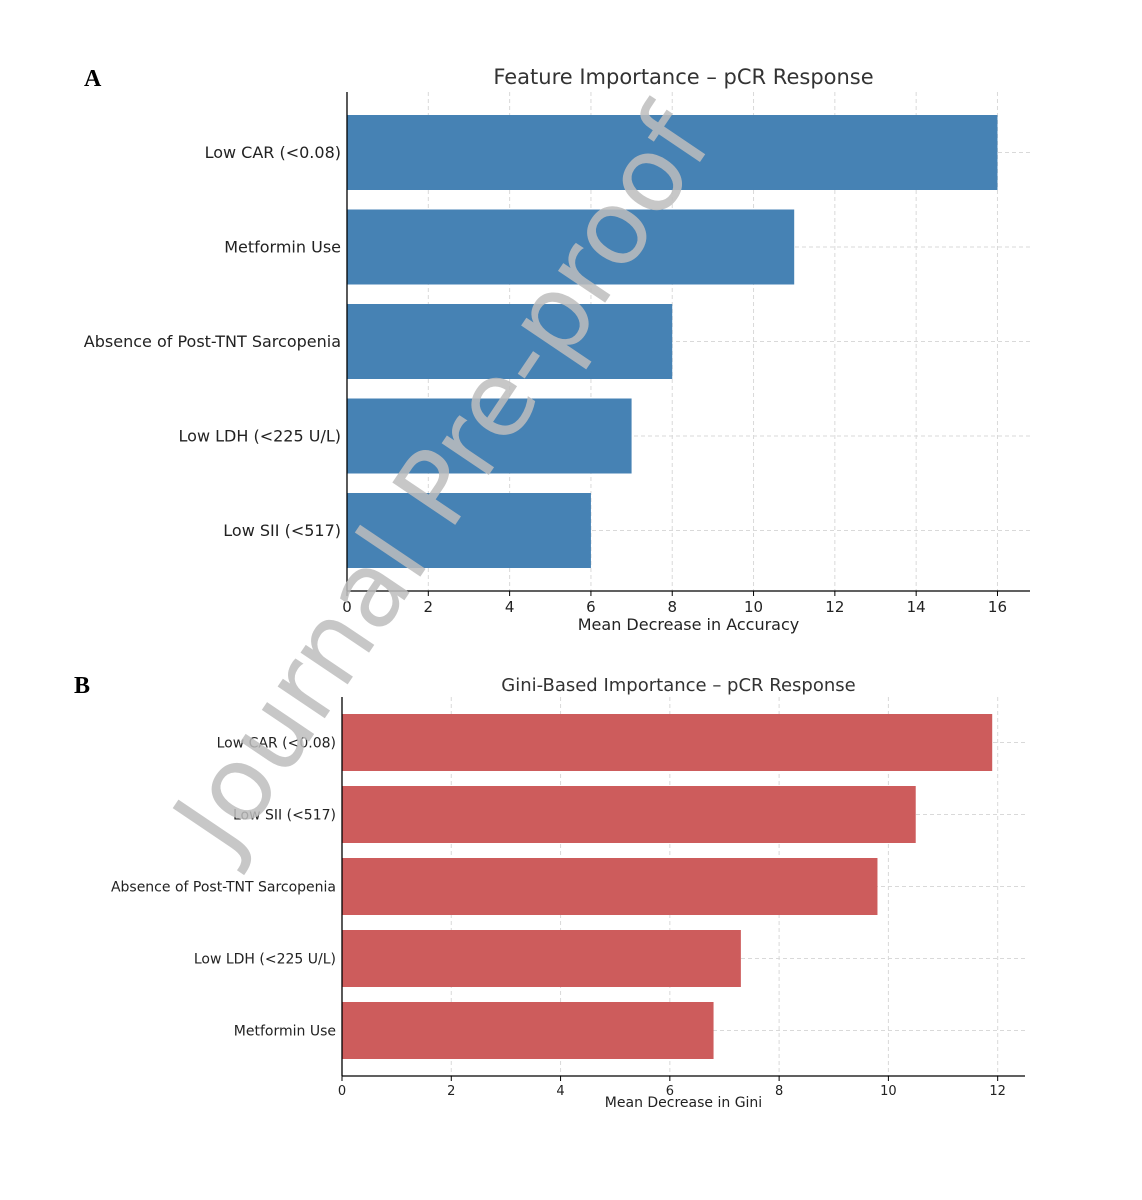 The height and width of the screenshot is (1200, 1142). Describe the element at coordinates (683, 1103) in the screenshot. I see `chart-b-x-axis-label: Mean Decrease in Gini` at that location.